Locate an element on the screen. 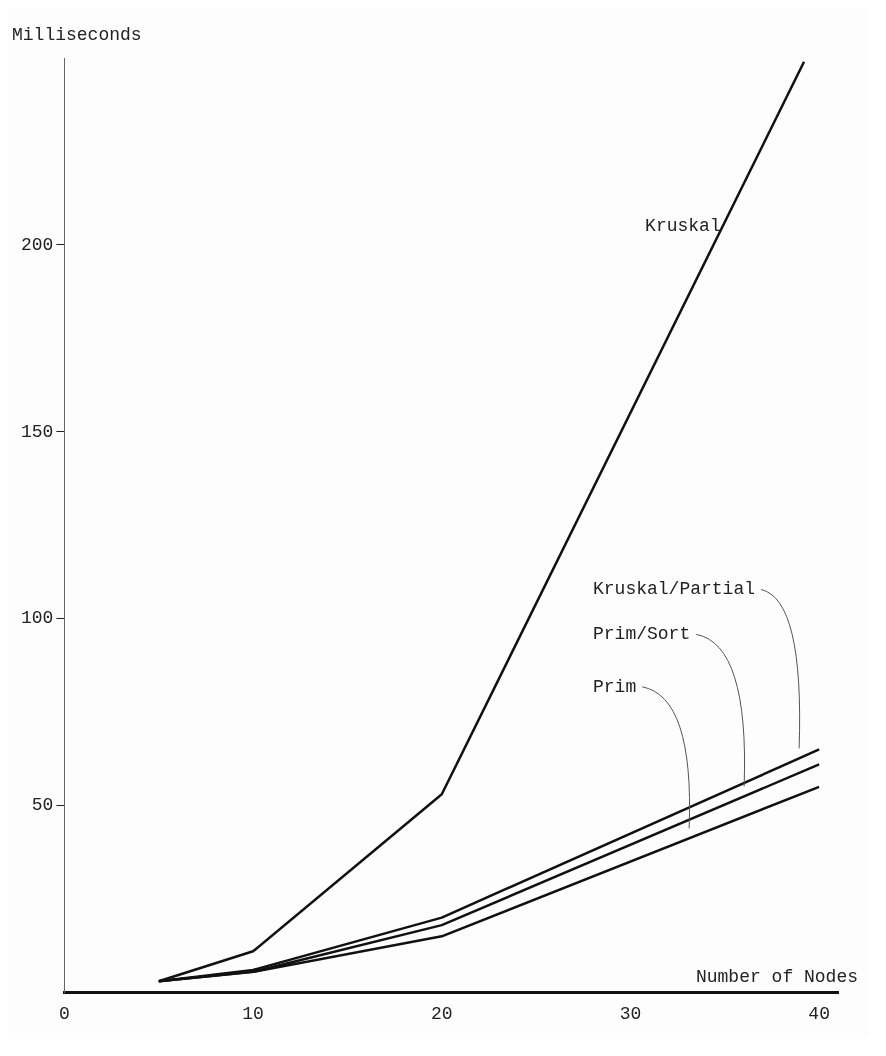 This screenshot has height=1056, width=886. x-tick-label: 20 is located at coordinates (441, 1013).